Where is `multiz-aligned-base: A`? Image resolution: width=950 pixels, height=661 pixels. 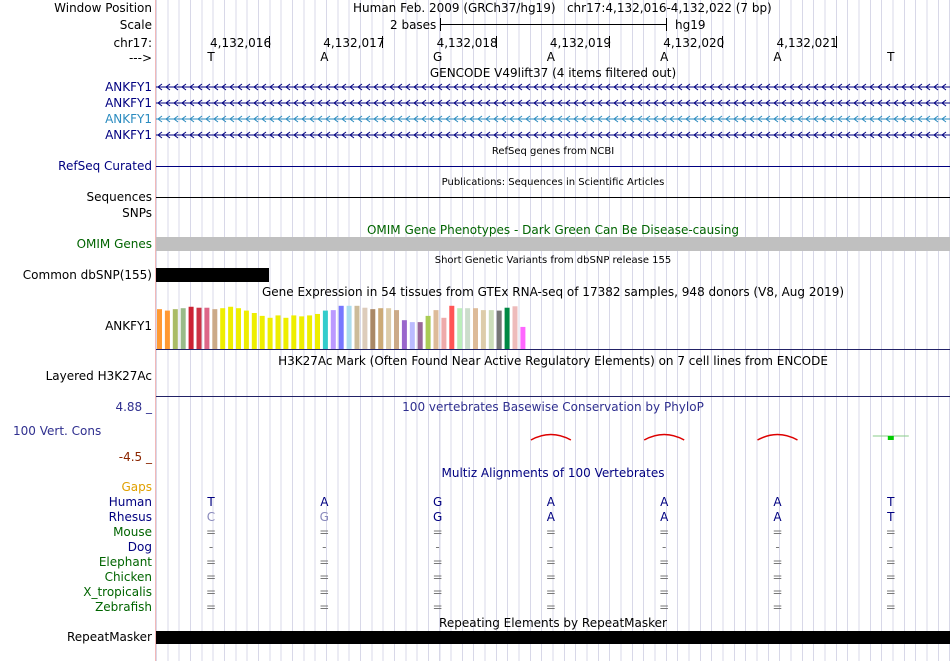 multiz-aligned-base: A is located at coordinates (324, 502).